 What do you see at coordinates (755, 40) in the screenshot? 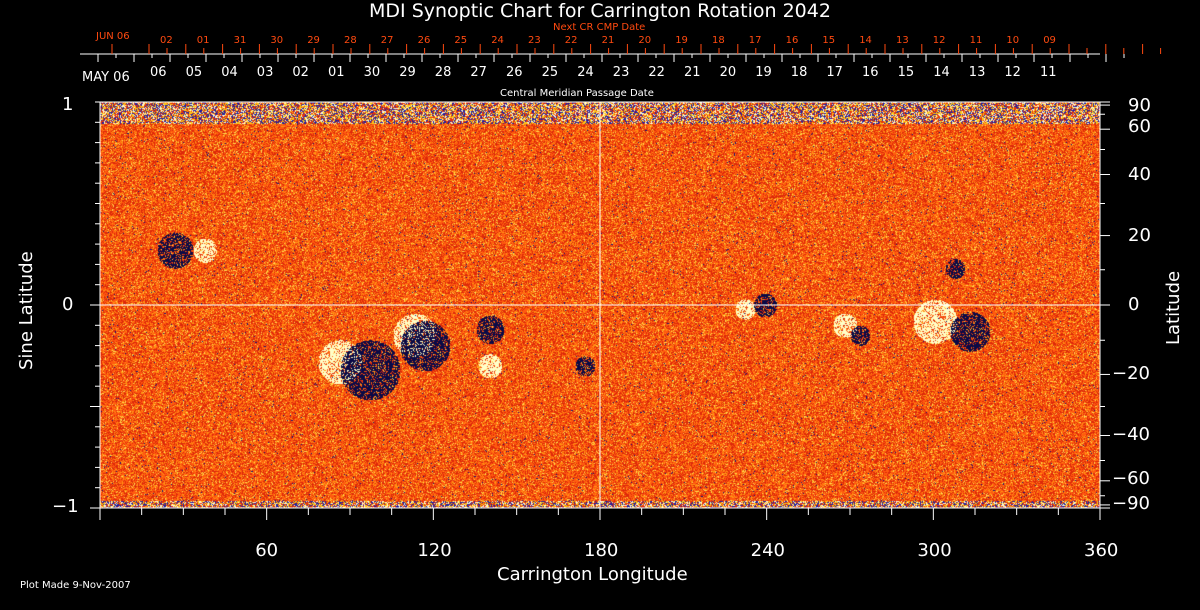
I see `next-cmp-date-label: 17` at bounding box center [755, 40].